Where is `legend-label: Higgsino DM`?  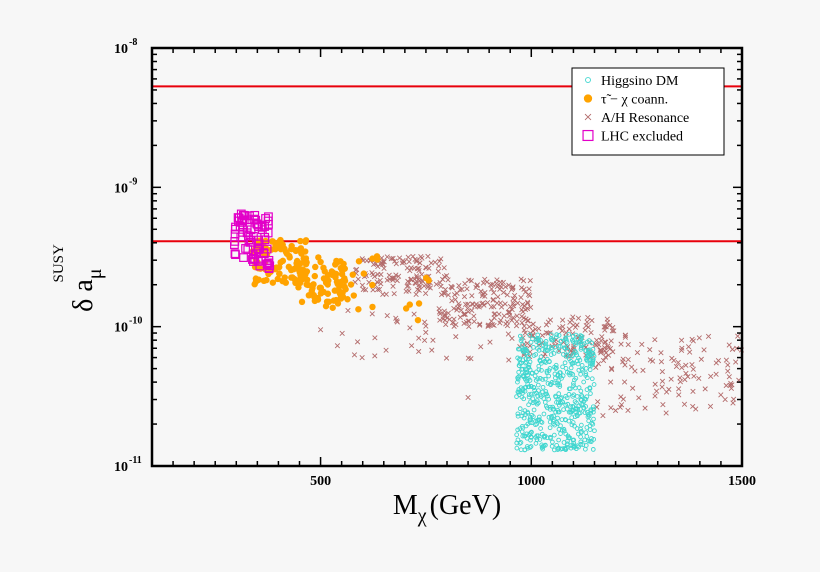 legend-label: Higgsino DM is located at coordinates (640, 81).